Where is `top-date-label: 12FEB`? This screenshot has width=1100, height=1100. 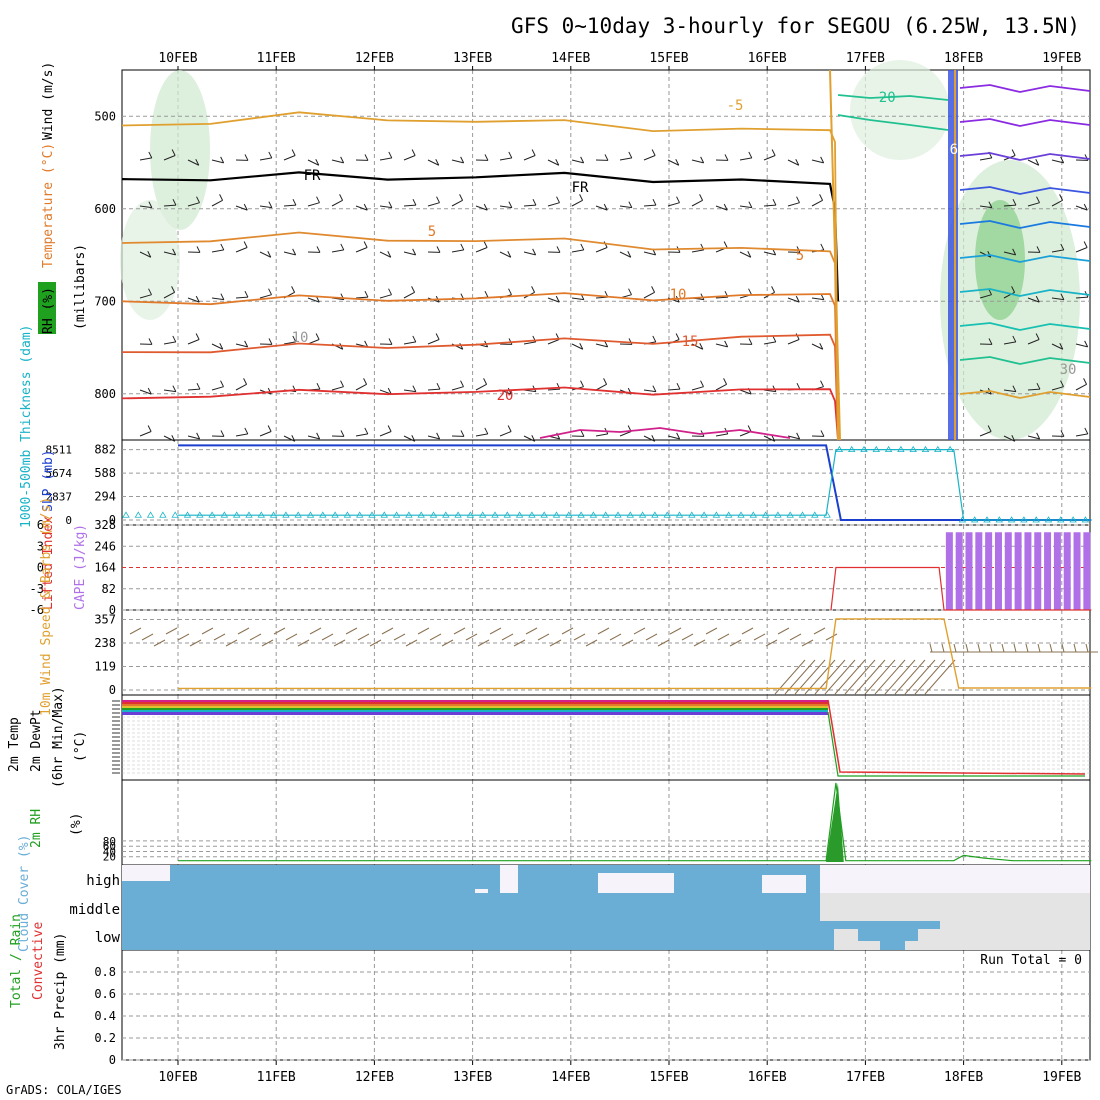
top-date-label: 12FEB is located at coordinates (374, 58).